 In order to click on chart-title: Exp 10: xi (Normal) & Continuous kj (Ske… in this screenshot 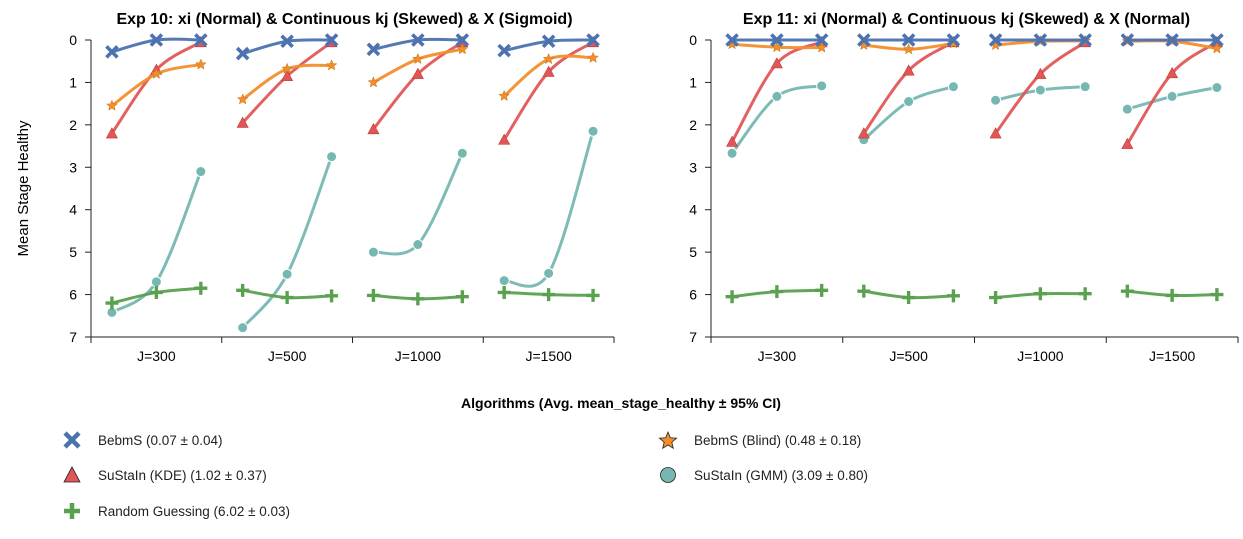, I will do `click(344, 19)`.